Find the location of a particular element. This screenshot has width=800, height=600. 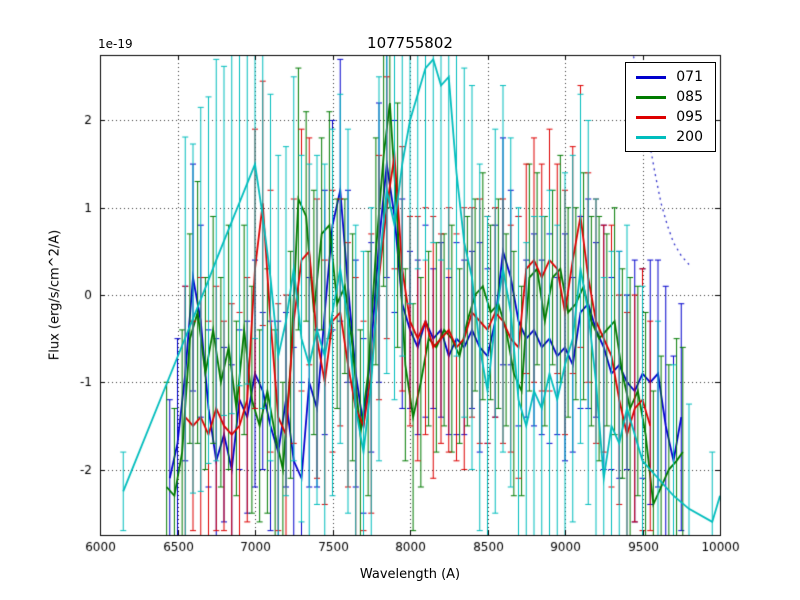

legend-label: 085 is located at coordinates (689, 97).